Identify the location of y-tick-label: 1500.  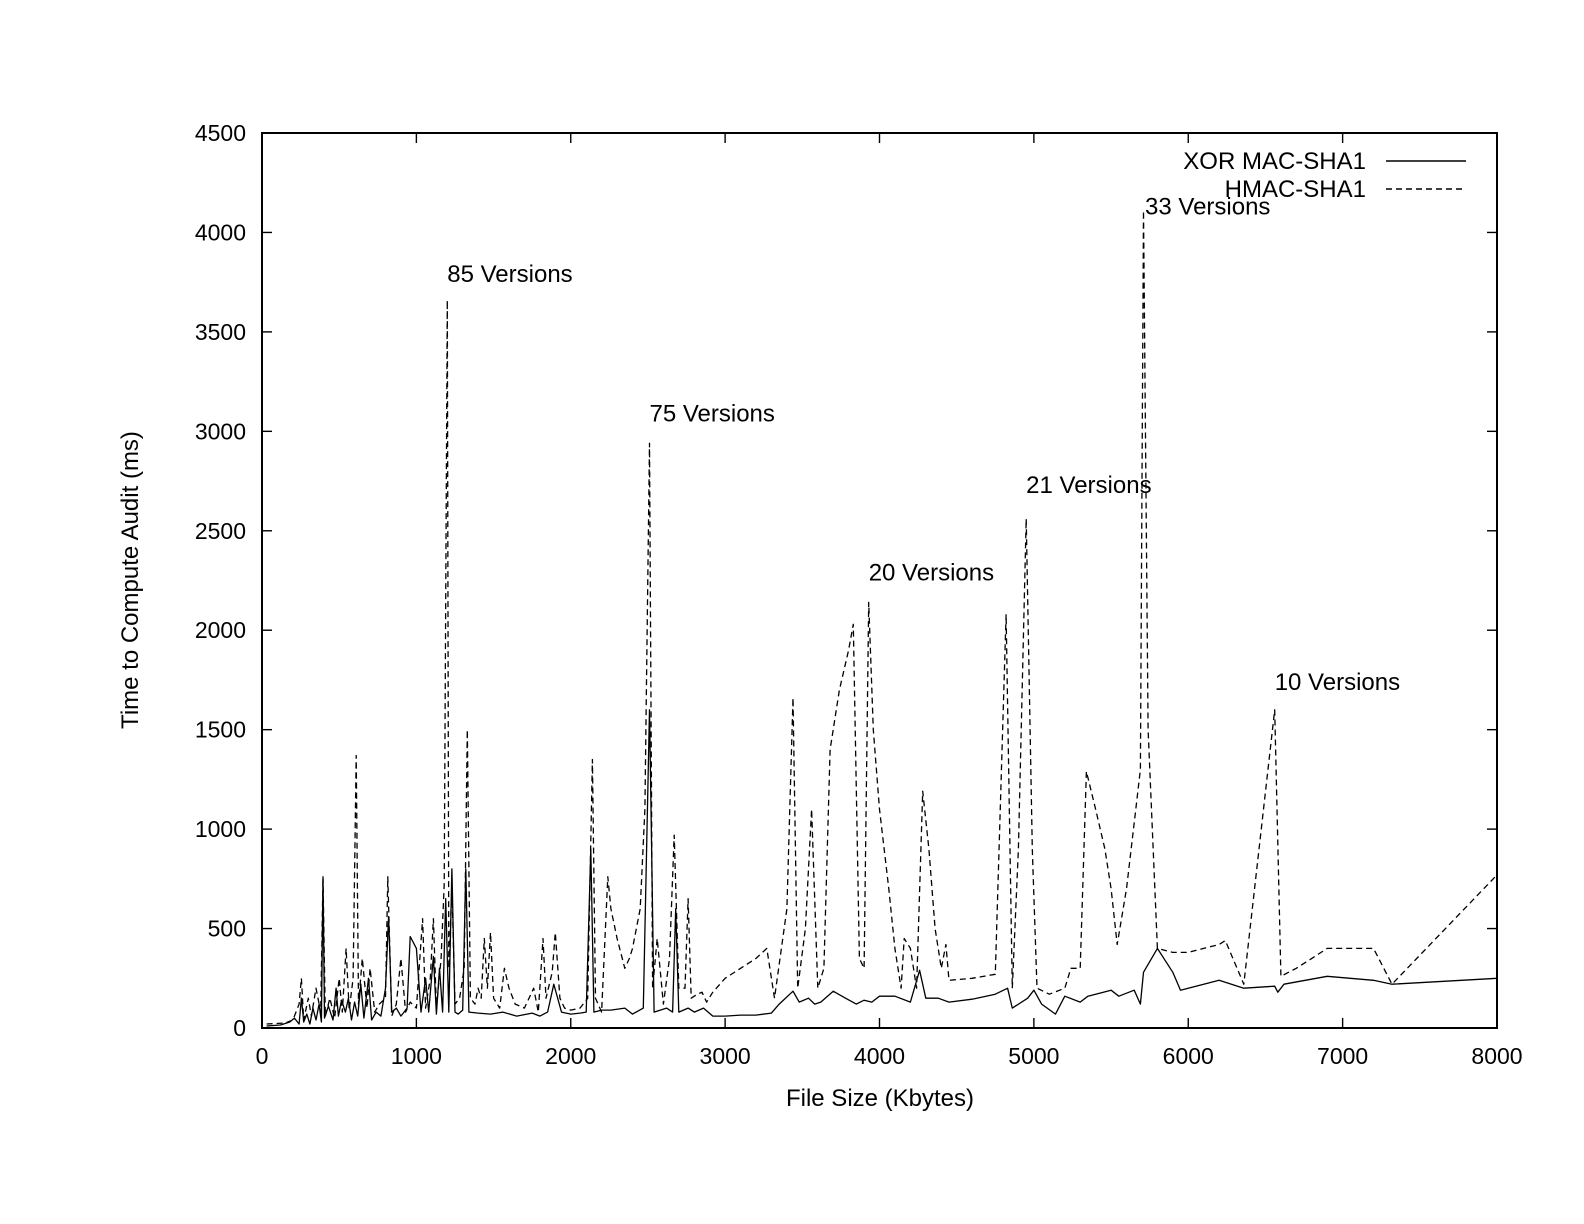
(220, 730).